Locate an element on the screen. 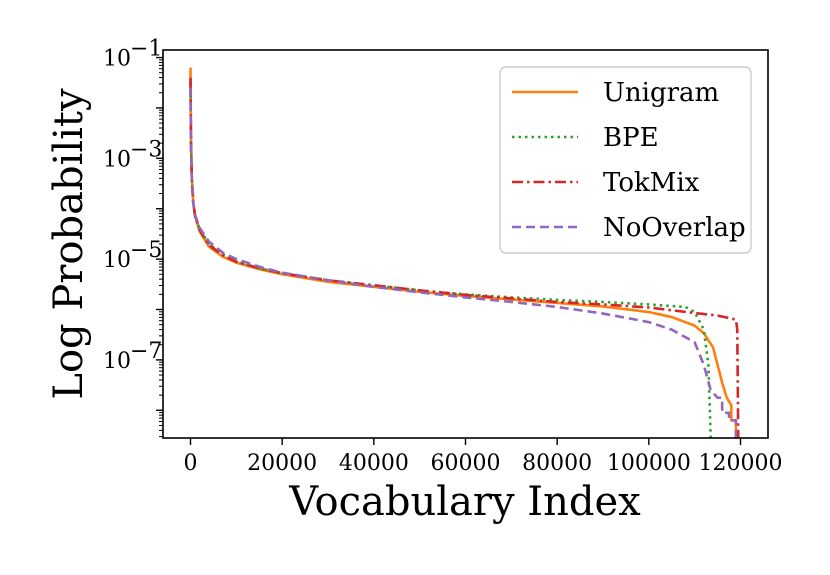 This screenshot has width=830, height=575. legend-label-unigram: Unigram is located at coordinates (661, 93).